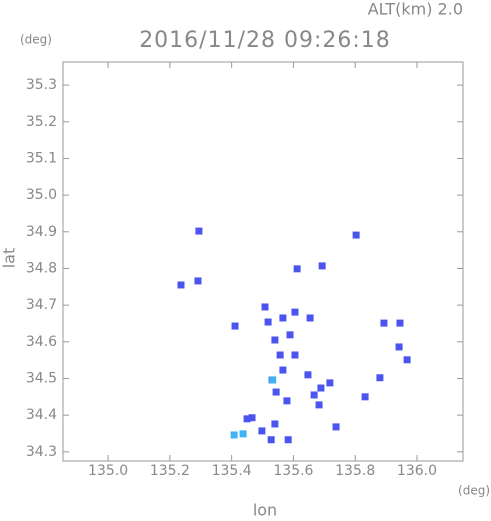 The height and width of the screenshot is (521, 491). Describe the element at coordinates (36, 40) in the screenshot. I see `y-unit: (deg)` at that location.